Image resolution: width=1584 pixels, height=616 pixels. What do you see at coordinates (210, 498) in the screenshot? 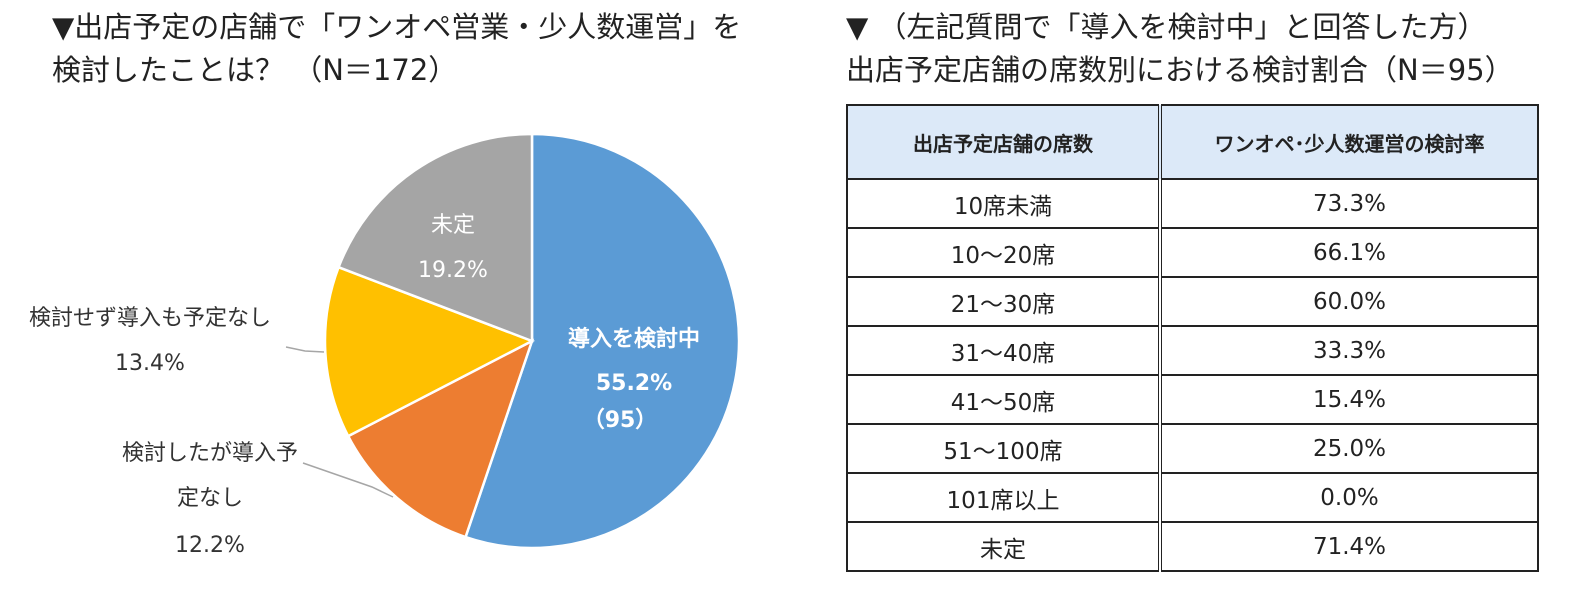
I see `slice-label-considered-no-plan-2: 定なし` at bounding box center [210, 498].